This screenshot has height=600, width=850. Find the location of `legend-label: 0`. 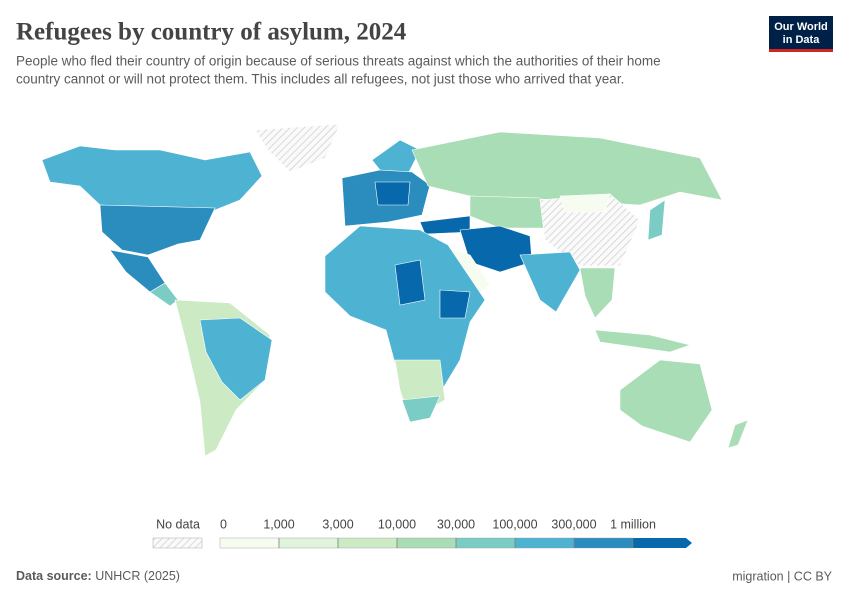

legend-label: 0 is located at coordinates (223, 524).